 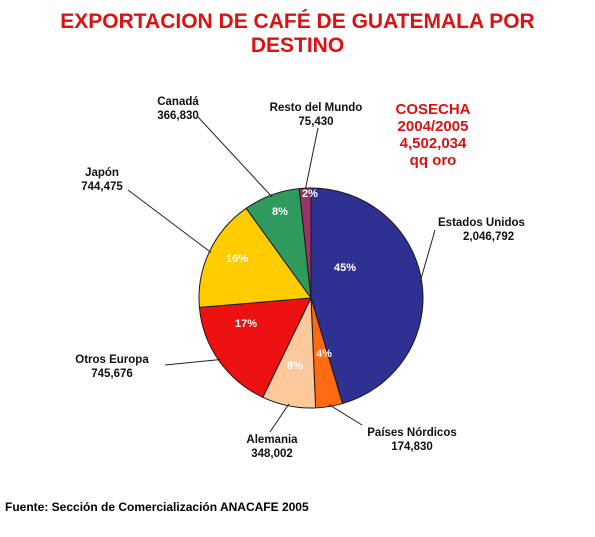 I want to click on percent-label-alemania: 8%, so click(x=295, y=366).